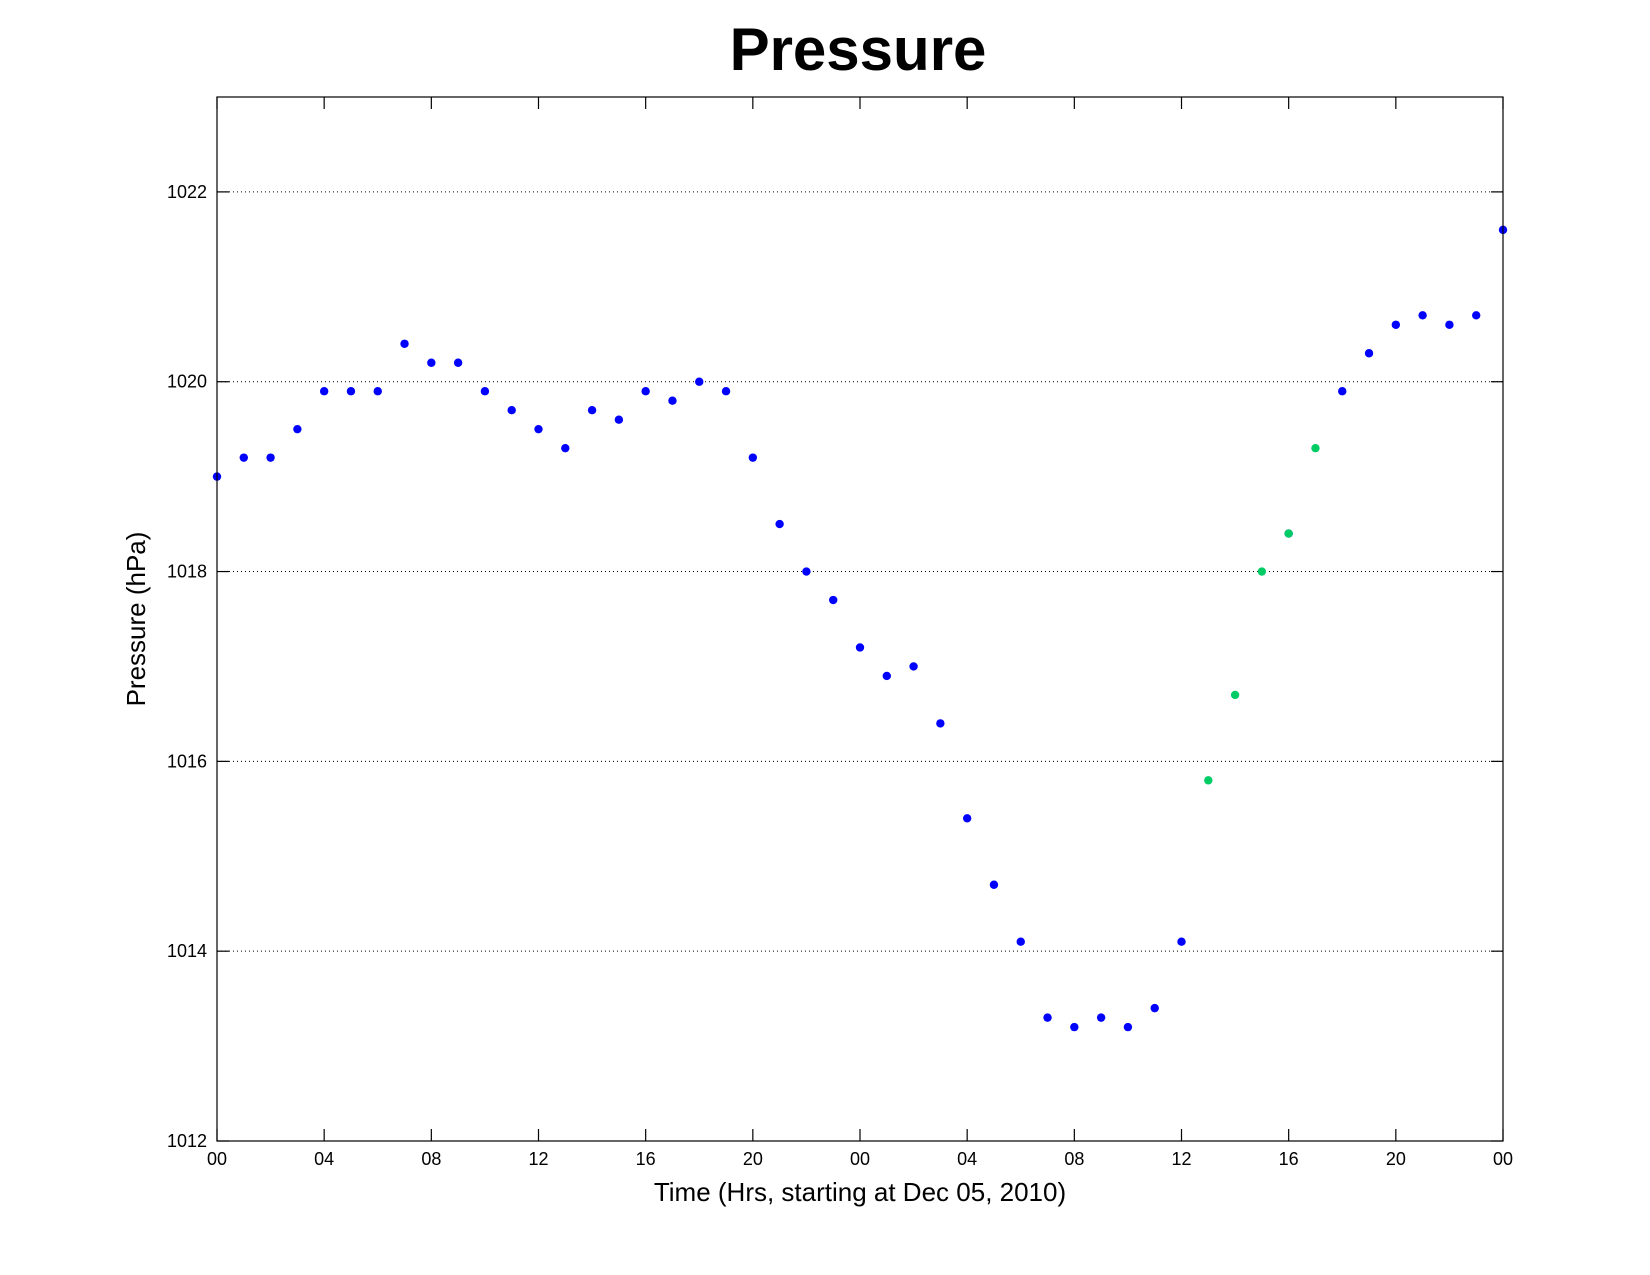 The height and width of the screenshot is (1275, 1650). I want to click on y-tick-label: 1014, so click(187, 951).